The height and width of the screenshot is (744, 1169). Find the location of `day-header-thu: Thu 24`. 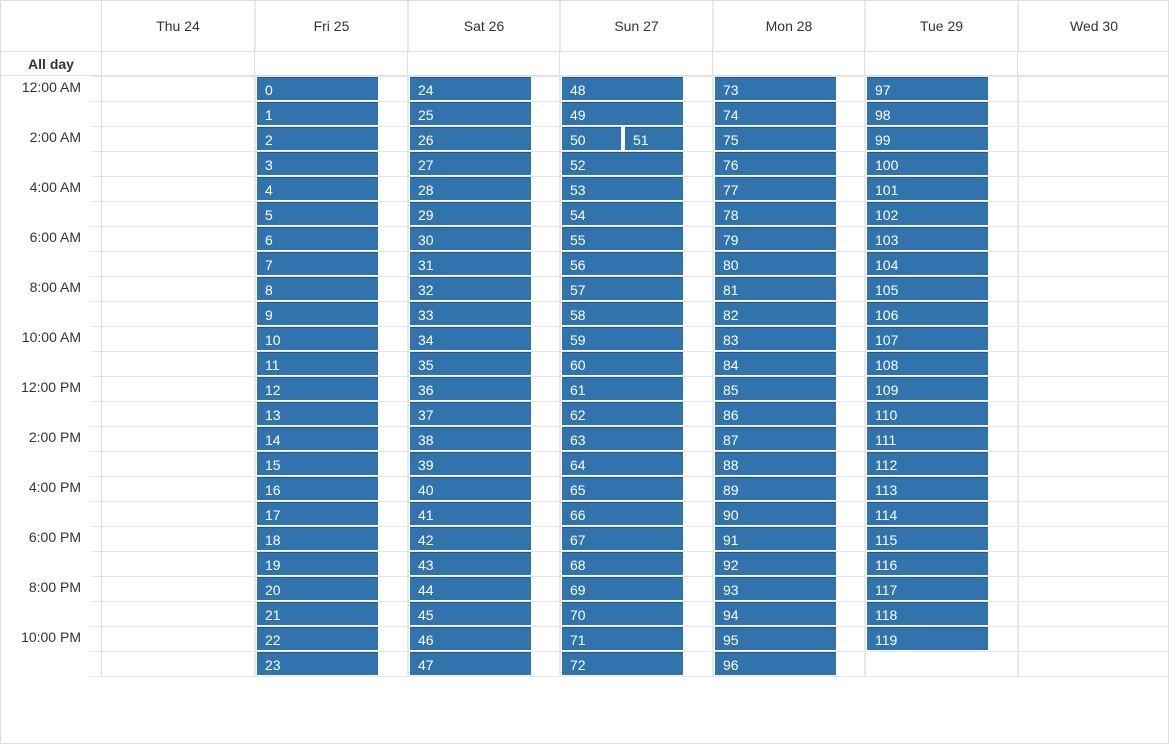

day-header-thu: Thu 24 is located at coordinates (177, 26).